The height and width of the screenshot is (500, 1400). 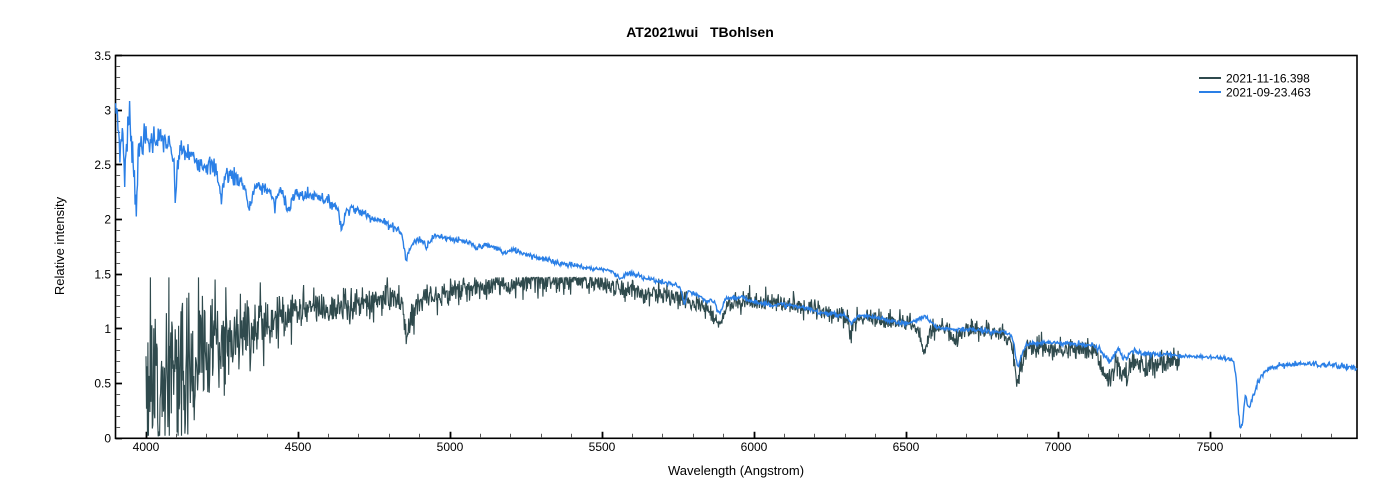 What do you see at coordinates (1268, 92) in the screenshot?
I see `svg-text: 2021-09-23.463` at bounding box center [1268, 92].